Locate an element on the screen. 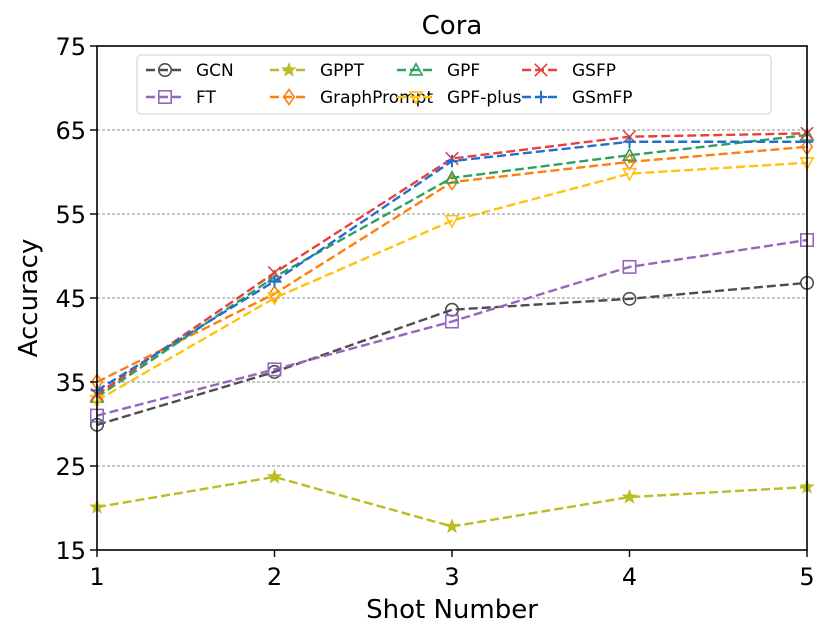 This screenshot has width=830, height=639. legend-item-gsfp: GSFP is located at coordinates (569, 71).